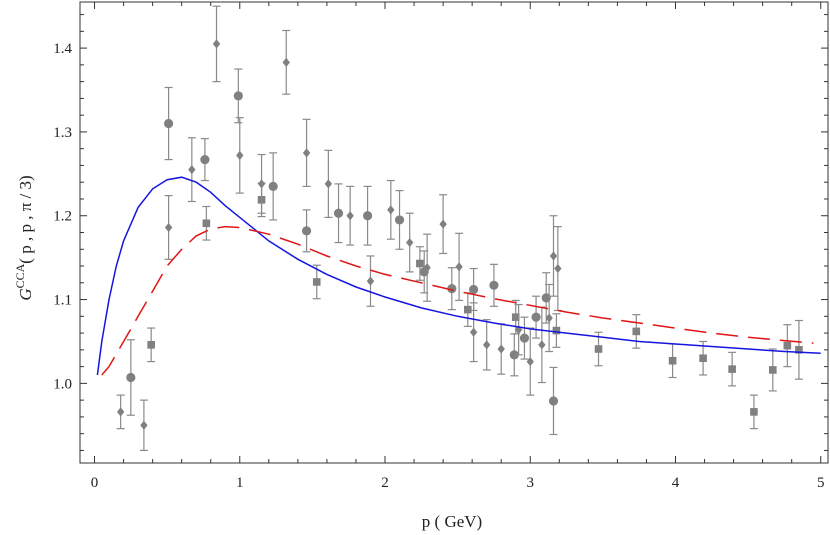 The height and width of the screenshot is (535, 830). What do you see at coordinates (25, 219) in the screenshot?
I see `y-axis-label-args: ( p , p , π / 3)` at bounding box center [25, 219].